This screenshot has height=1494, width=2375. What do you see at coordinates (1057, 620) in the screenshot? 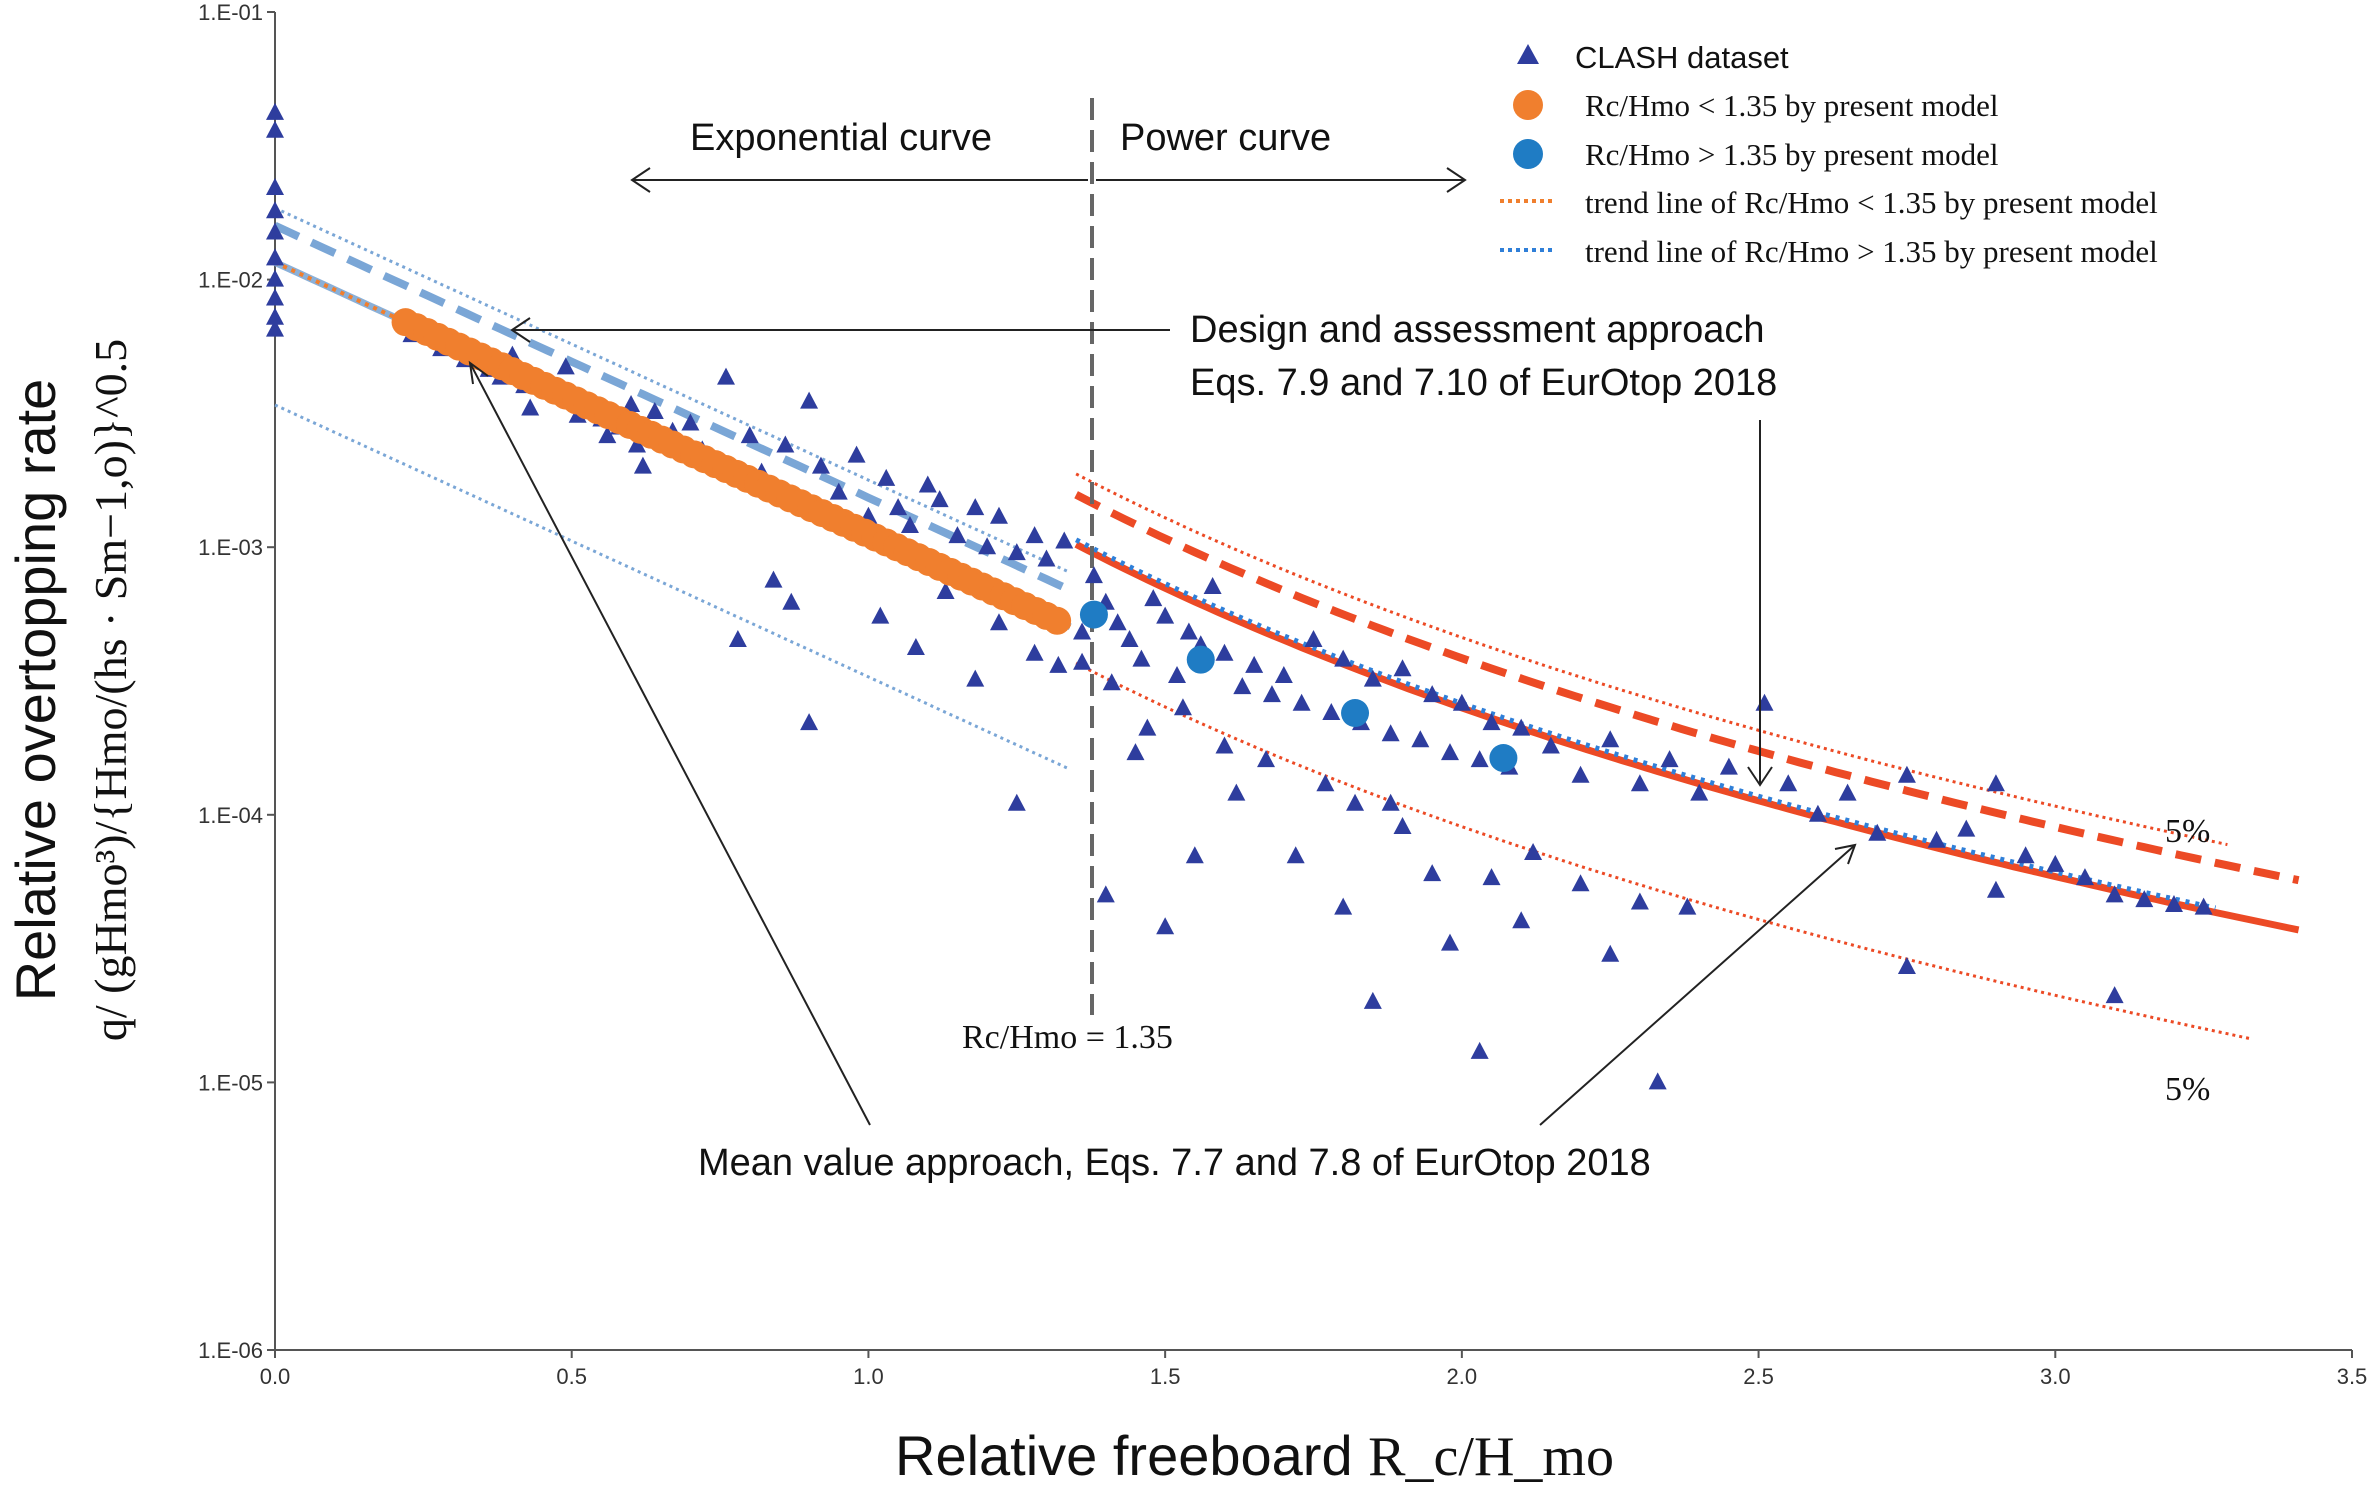
I see `orange-point` at bounding box center [1057, 620].